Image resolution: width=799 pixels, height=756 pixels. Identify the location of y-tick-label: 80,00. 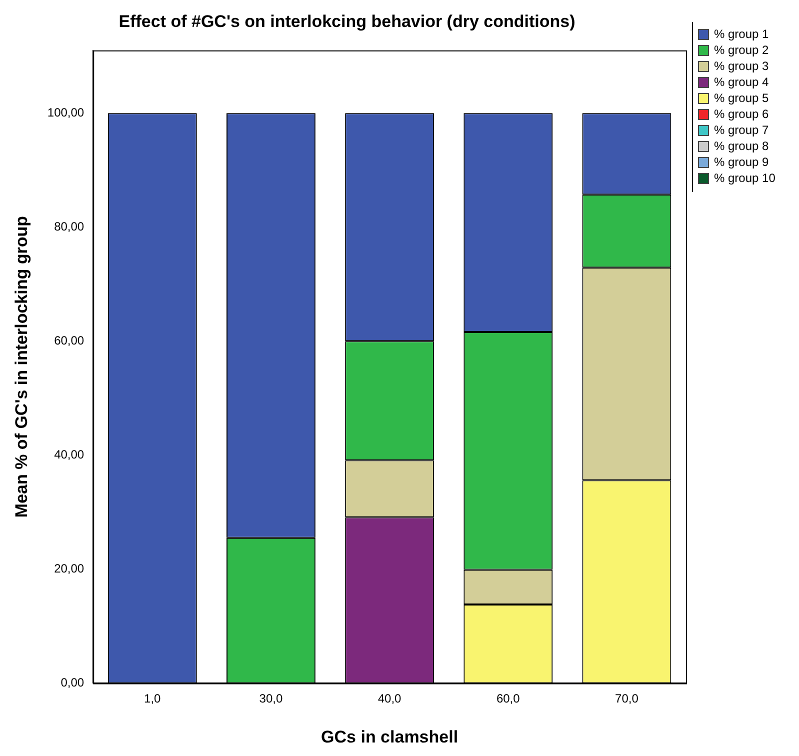
(69, 226).